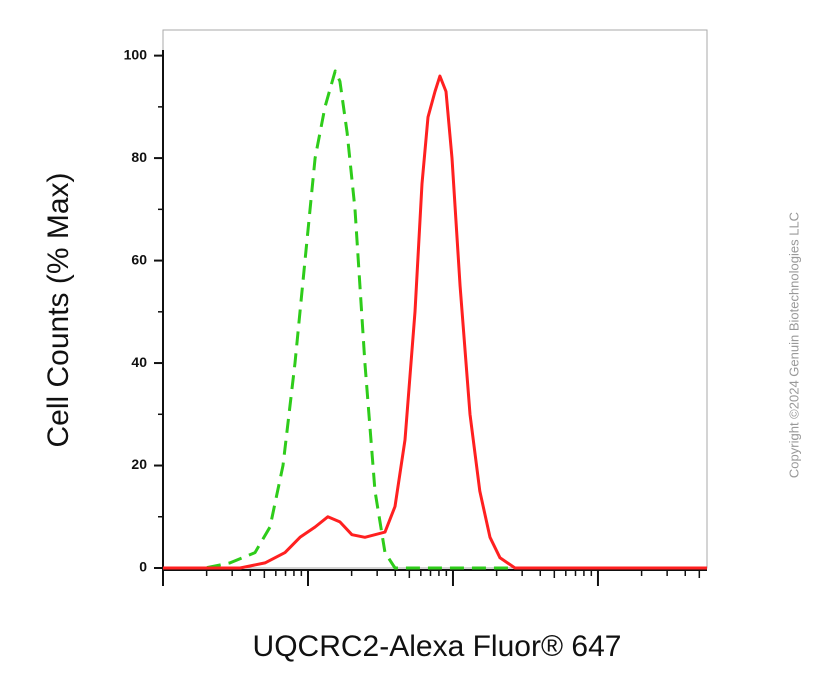 This screenshot has height=690, width=836. Describe the element at coordinates (437, 646) in the screenshot. I see `x-axis-label: UQCRC2-Alexa Fluor® 647` at that location.